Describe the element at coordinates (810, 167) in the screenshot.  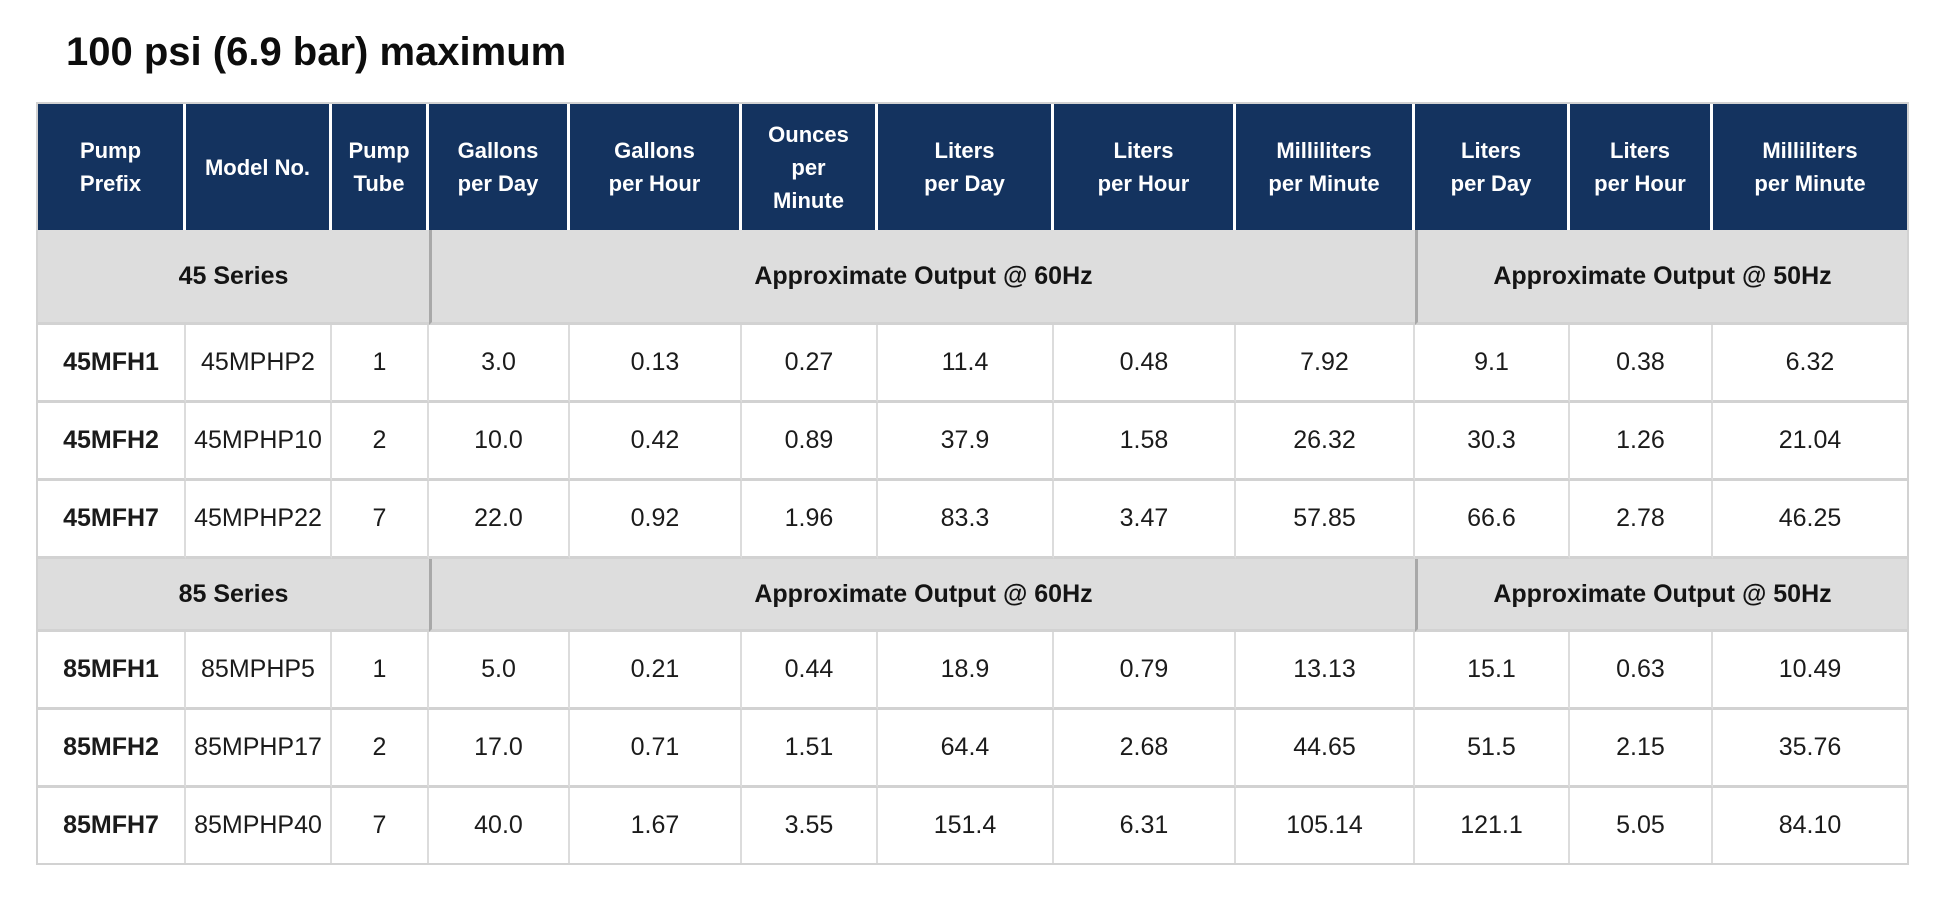
I see `column-header-ounces-per-minute: Ounces per Minute` at that location.